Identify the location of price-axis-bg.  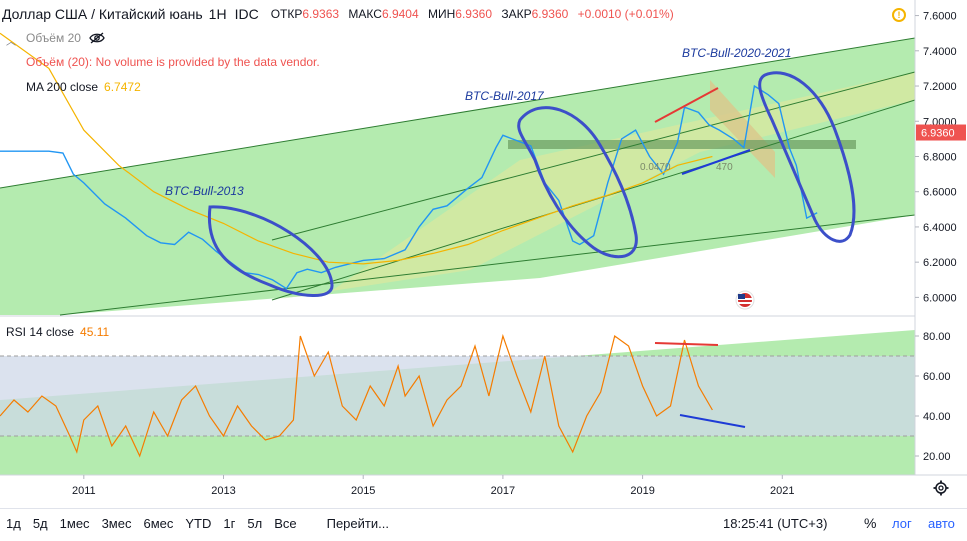
(941, 237).